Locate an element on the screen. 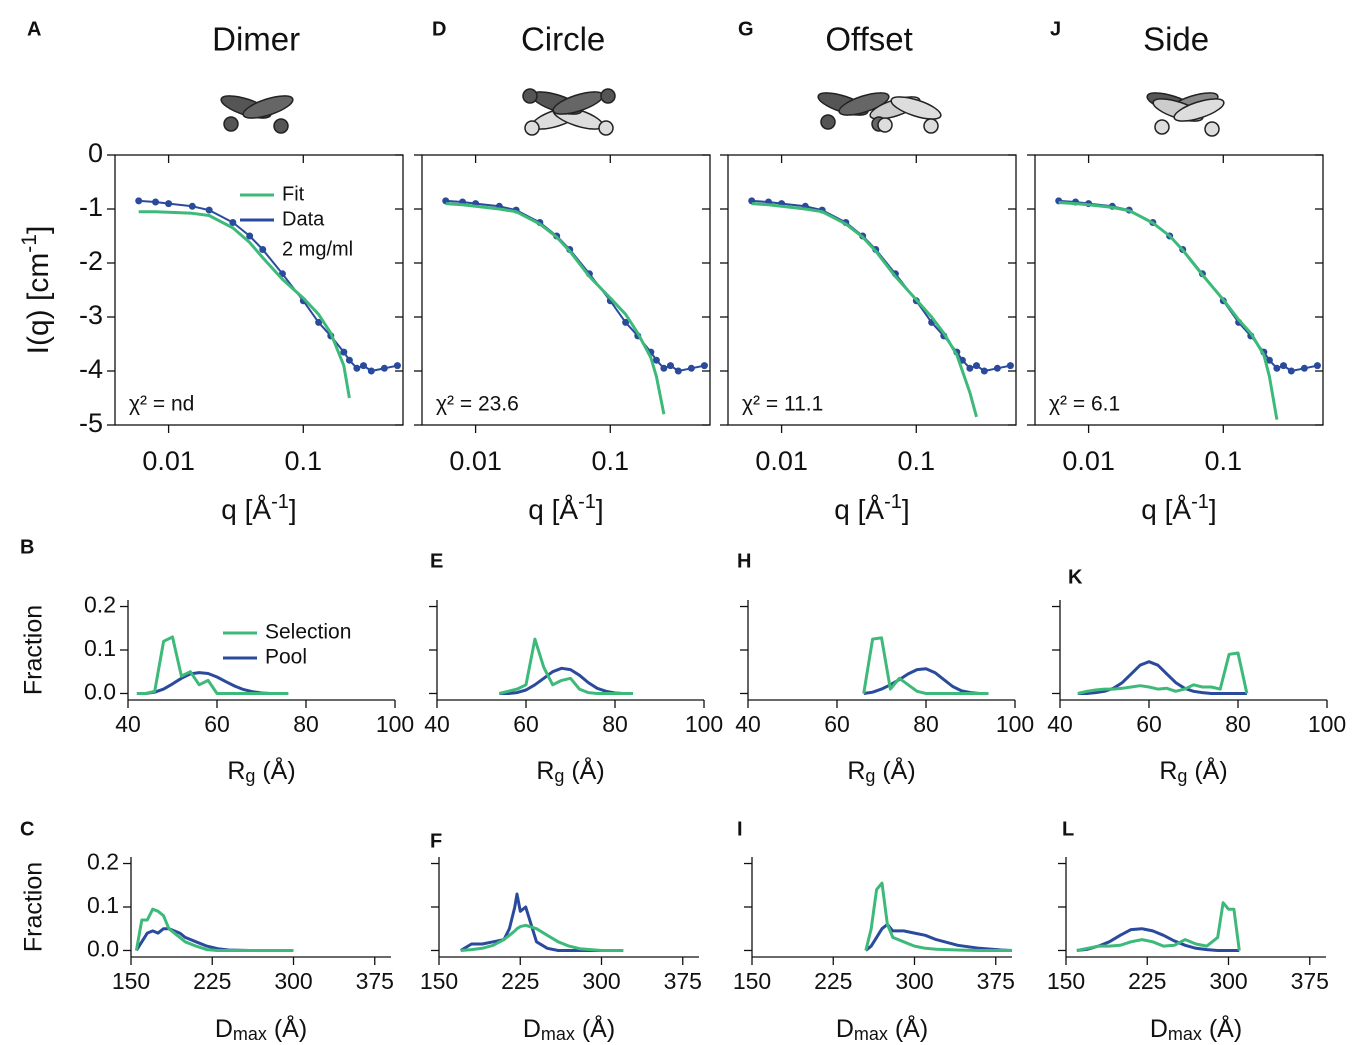 This screenshot has width=1363, height=1045. label-part: R is located at coordinates (545, 771).